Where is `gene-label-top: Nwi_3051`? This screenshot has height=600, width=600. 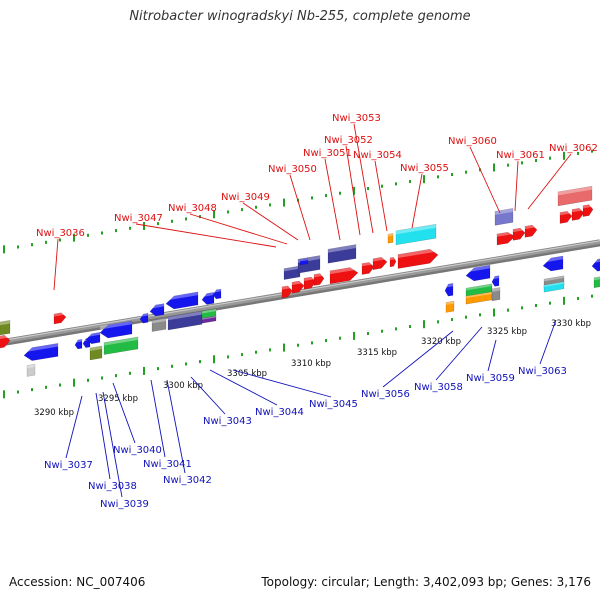
gene-label-top: Nwi_3051 is located at coordinates (327, 153).